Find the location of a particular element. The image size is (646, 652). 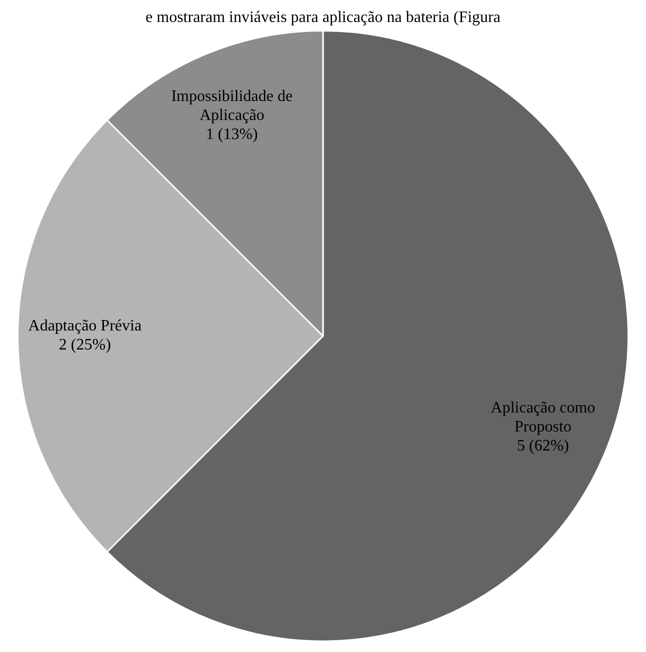

data-label: 1 (13%) is located at coordinates (232, 135).